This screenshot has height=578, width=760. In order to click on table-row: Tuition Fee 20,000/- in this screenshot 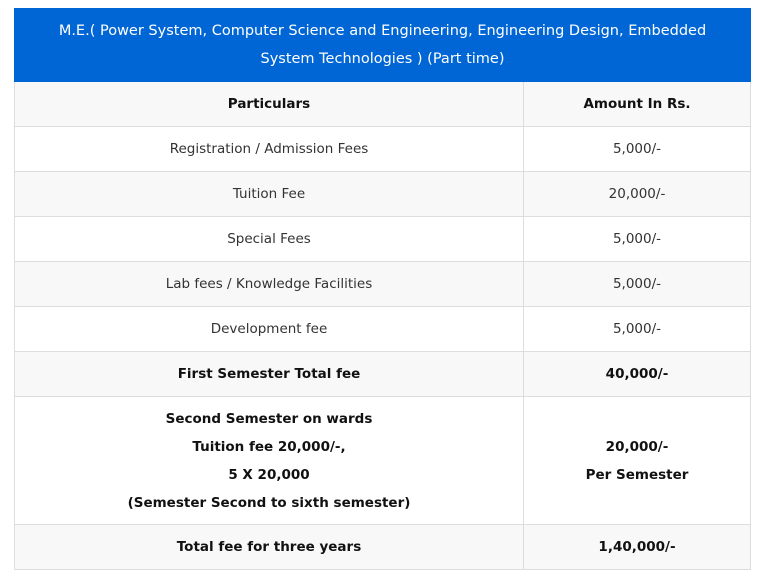, I will do `click(382, 194)`.